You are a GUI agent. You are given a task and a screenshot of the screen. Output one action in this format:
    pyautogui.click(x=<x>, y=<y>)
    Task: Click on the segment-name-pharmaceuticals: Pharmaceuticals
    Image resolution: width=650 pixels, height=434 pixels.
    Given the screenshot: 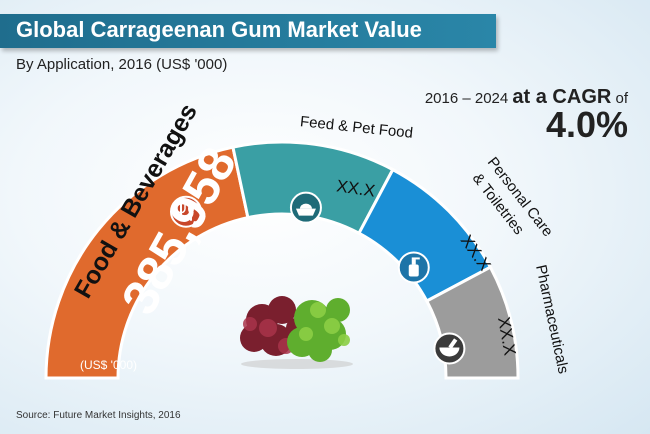 What is the action you would take?
    pyautogui.click(x=552, y=319)
    